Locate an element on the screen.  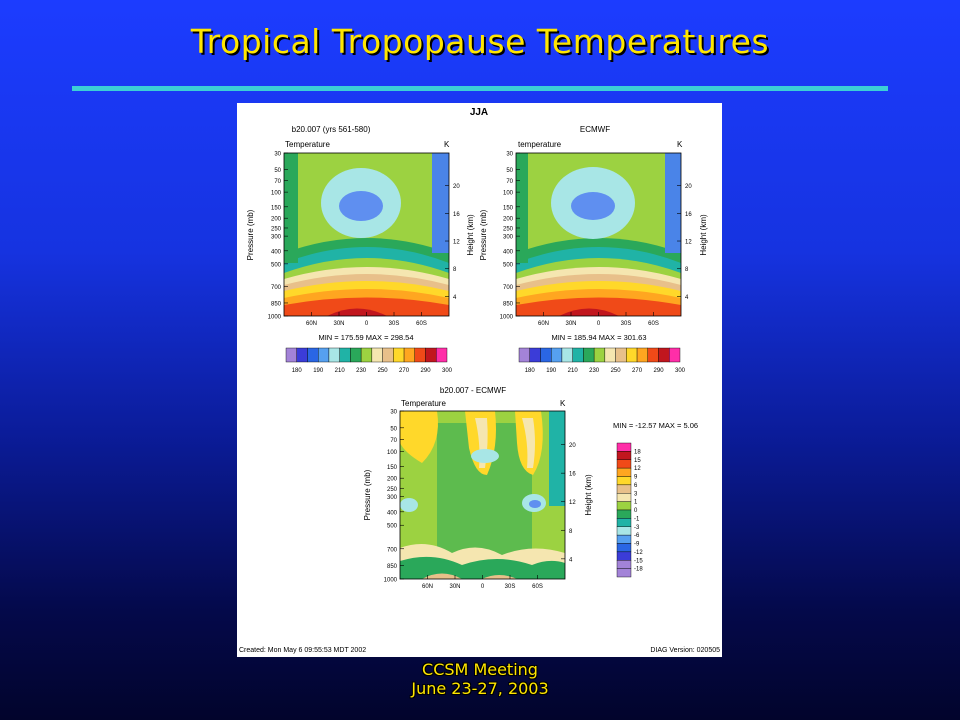
slide-title: Tropical Tropopause Temperatures is located at coordinates (480, 41).